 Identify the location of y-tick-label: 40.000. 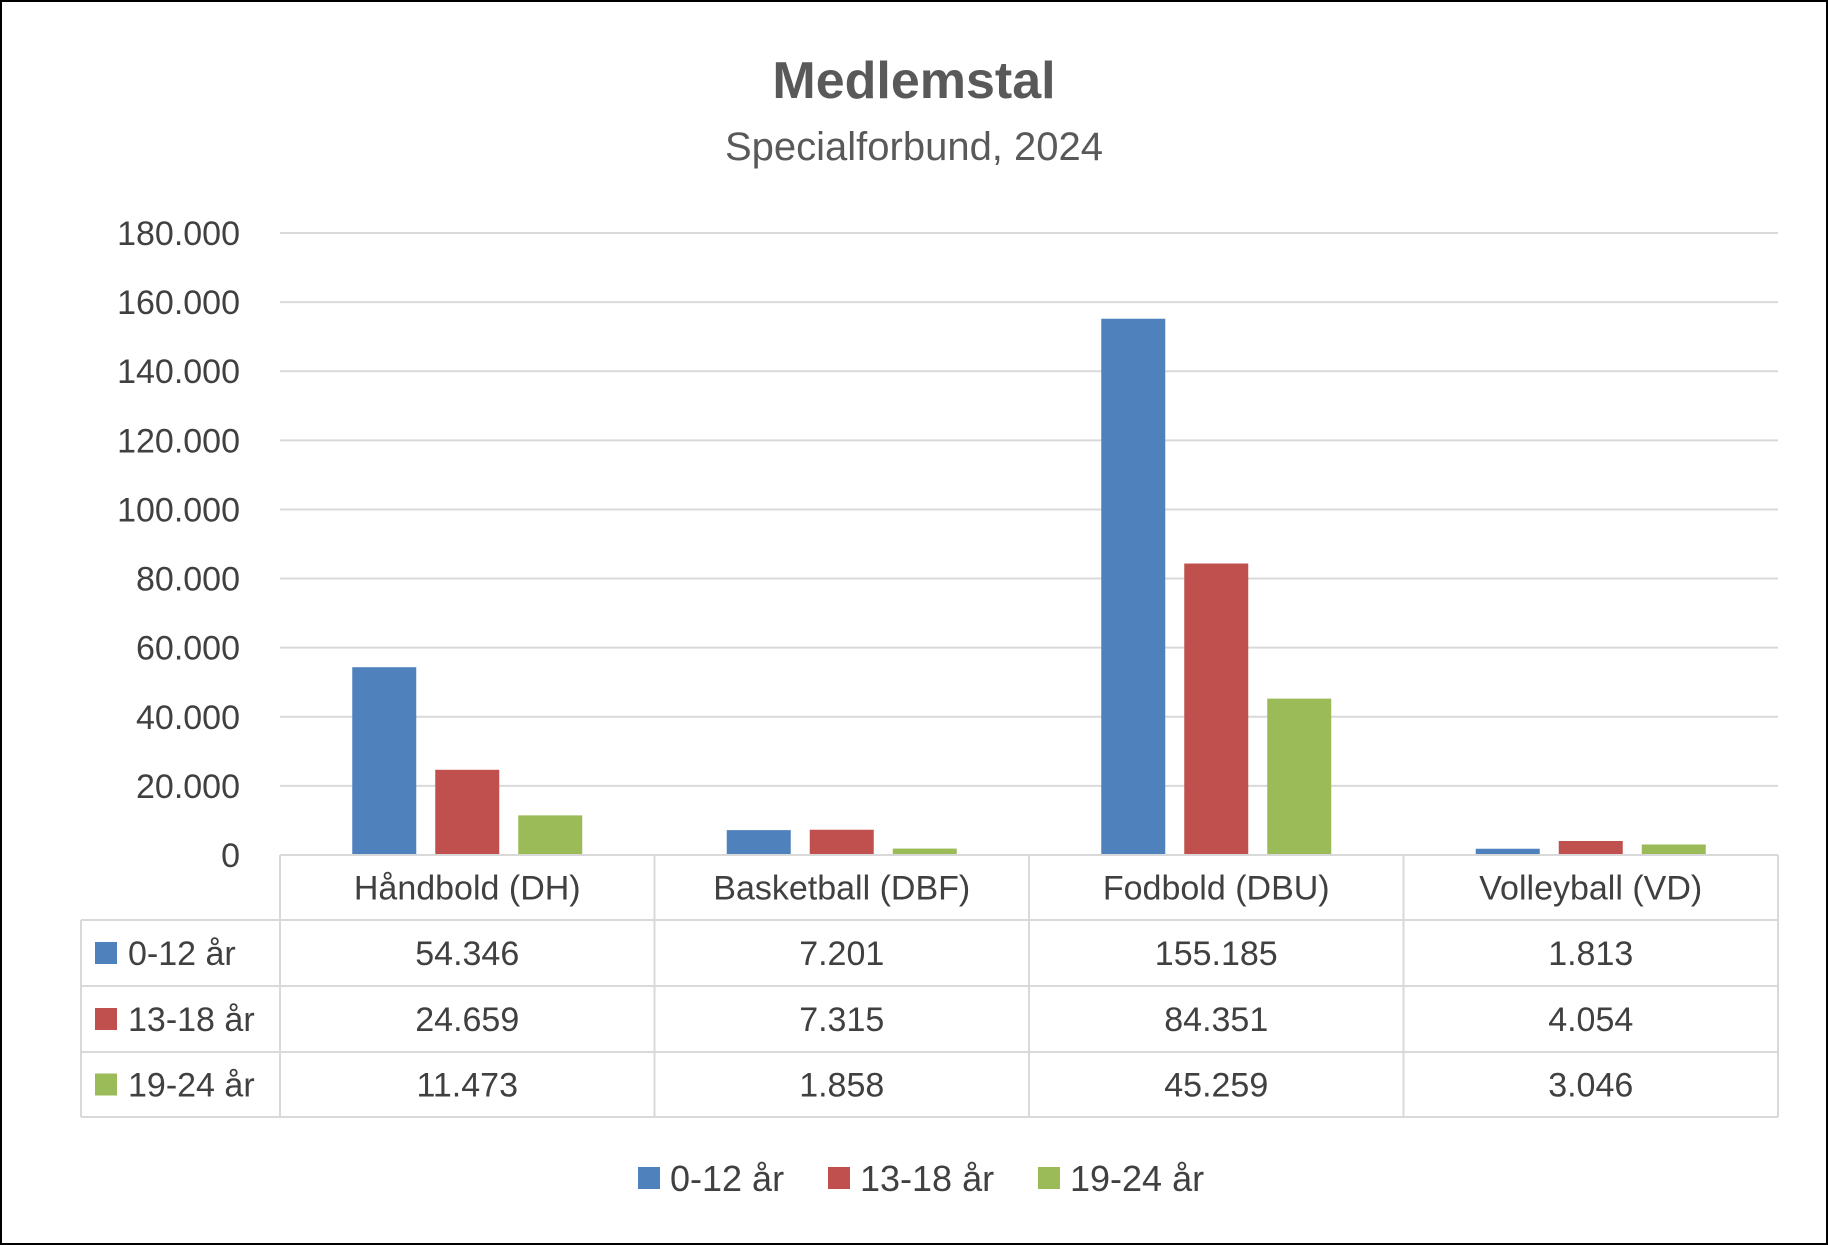
(188, 718).